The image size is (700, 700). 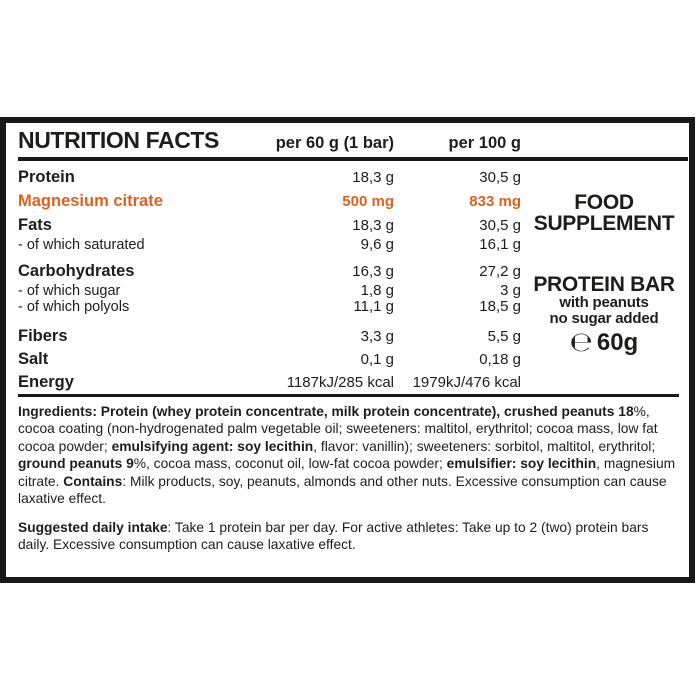 What do you see at coordinates (604, 213) in the screenshot?
I see `category-label: FOOD SUPPLEMENT` at bounding box center [604, 213].